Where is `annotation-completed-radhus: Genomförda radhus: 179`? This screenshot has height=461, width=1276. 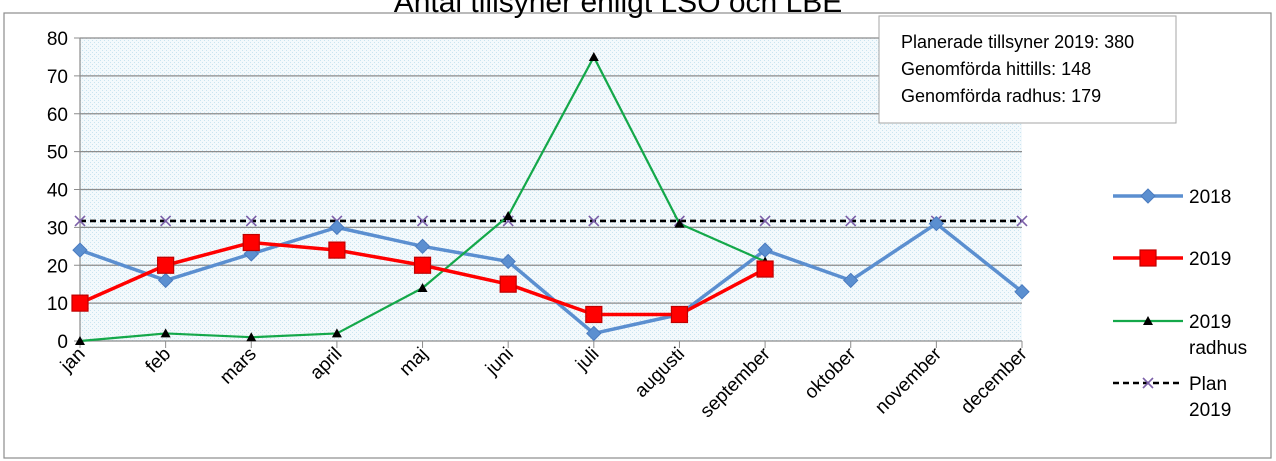 annotation-completed-radhus: Genomförda radhus: 179 is located at coordinates (1001, 96).